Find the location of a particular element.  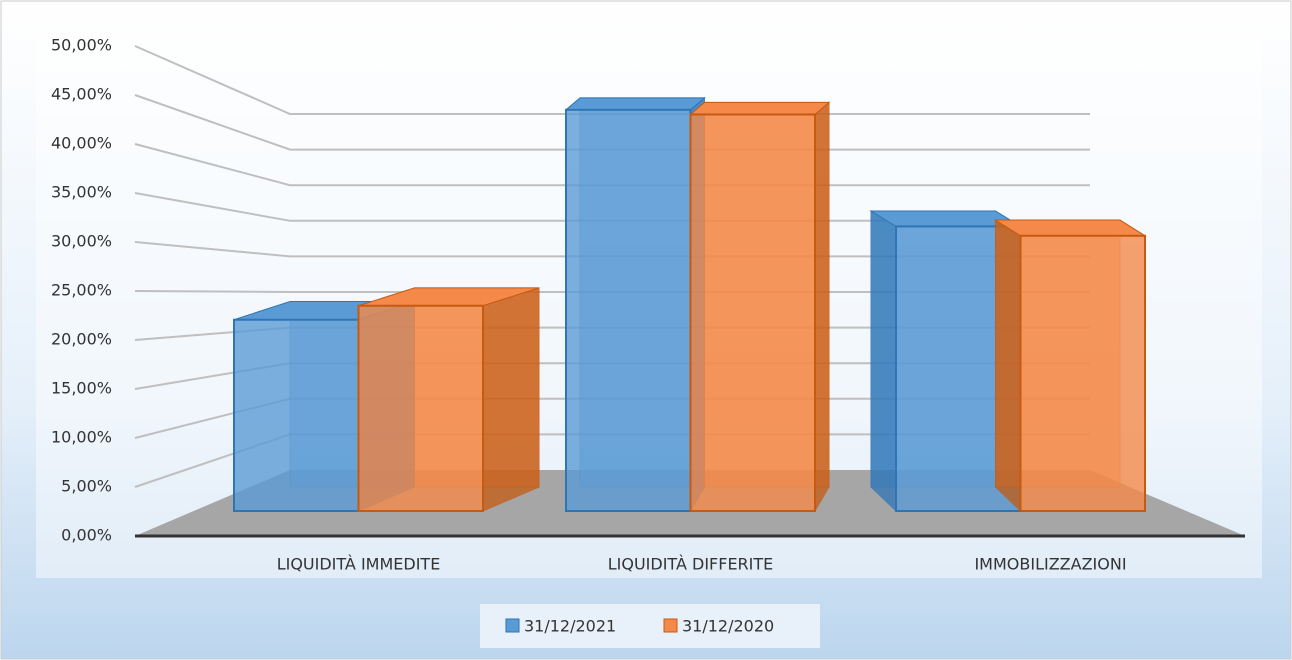

legend is located at coordinates (650, 626).